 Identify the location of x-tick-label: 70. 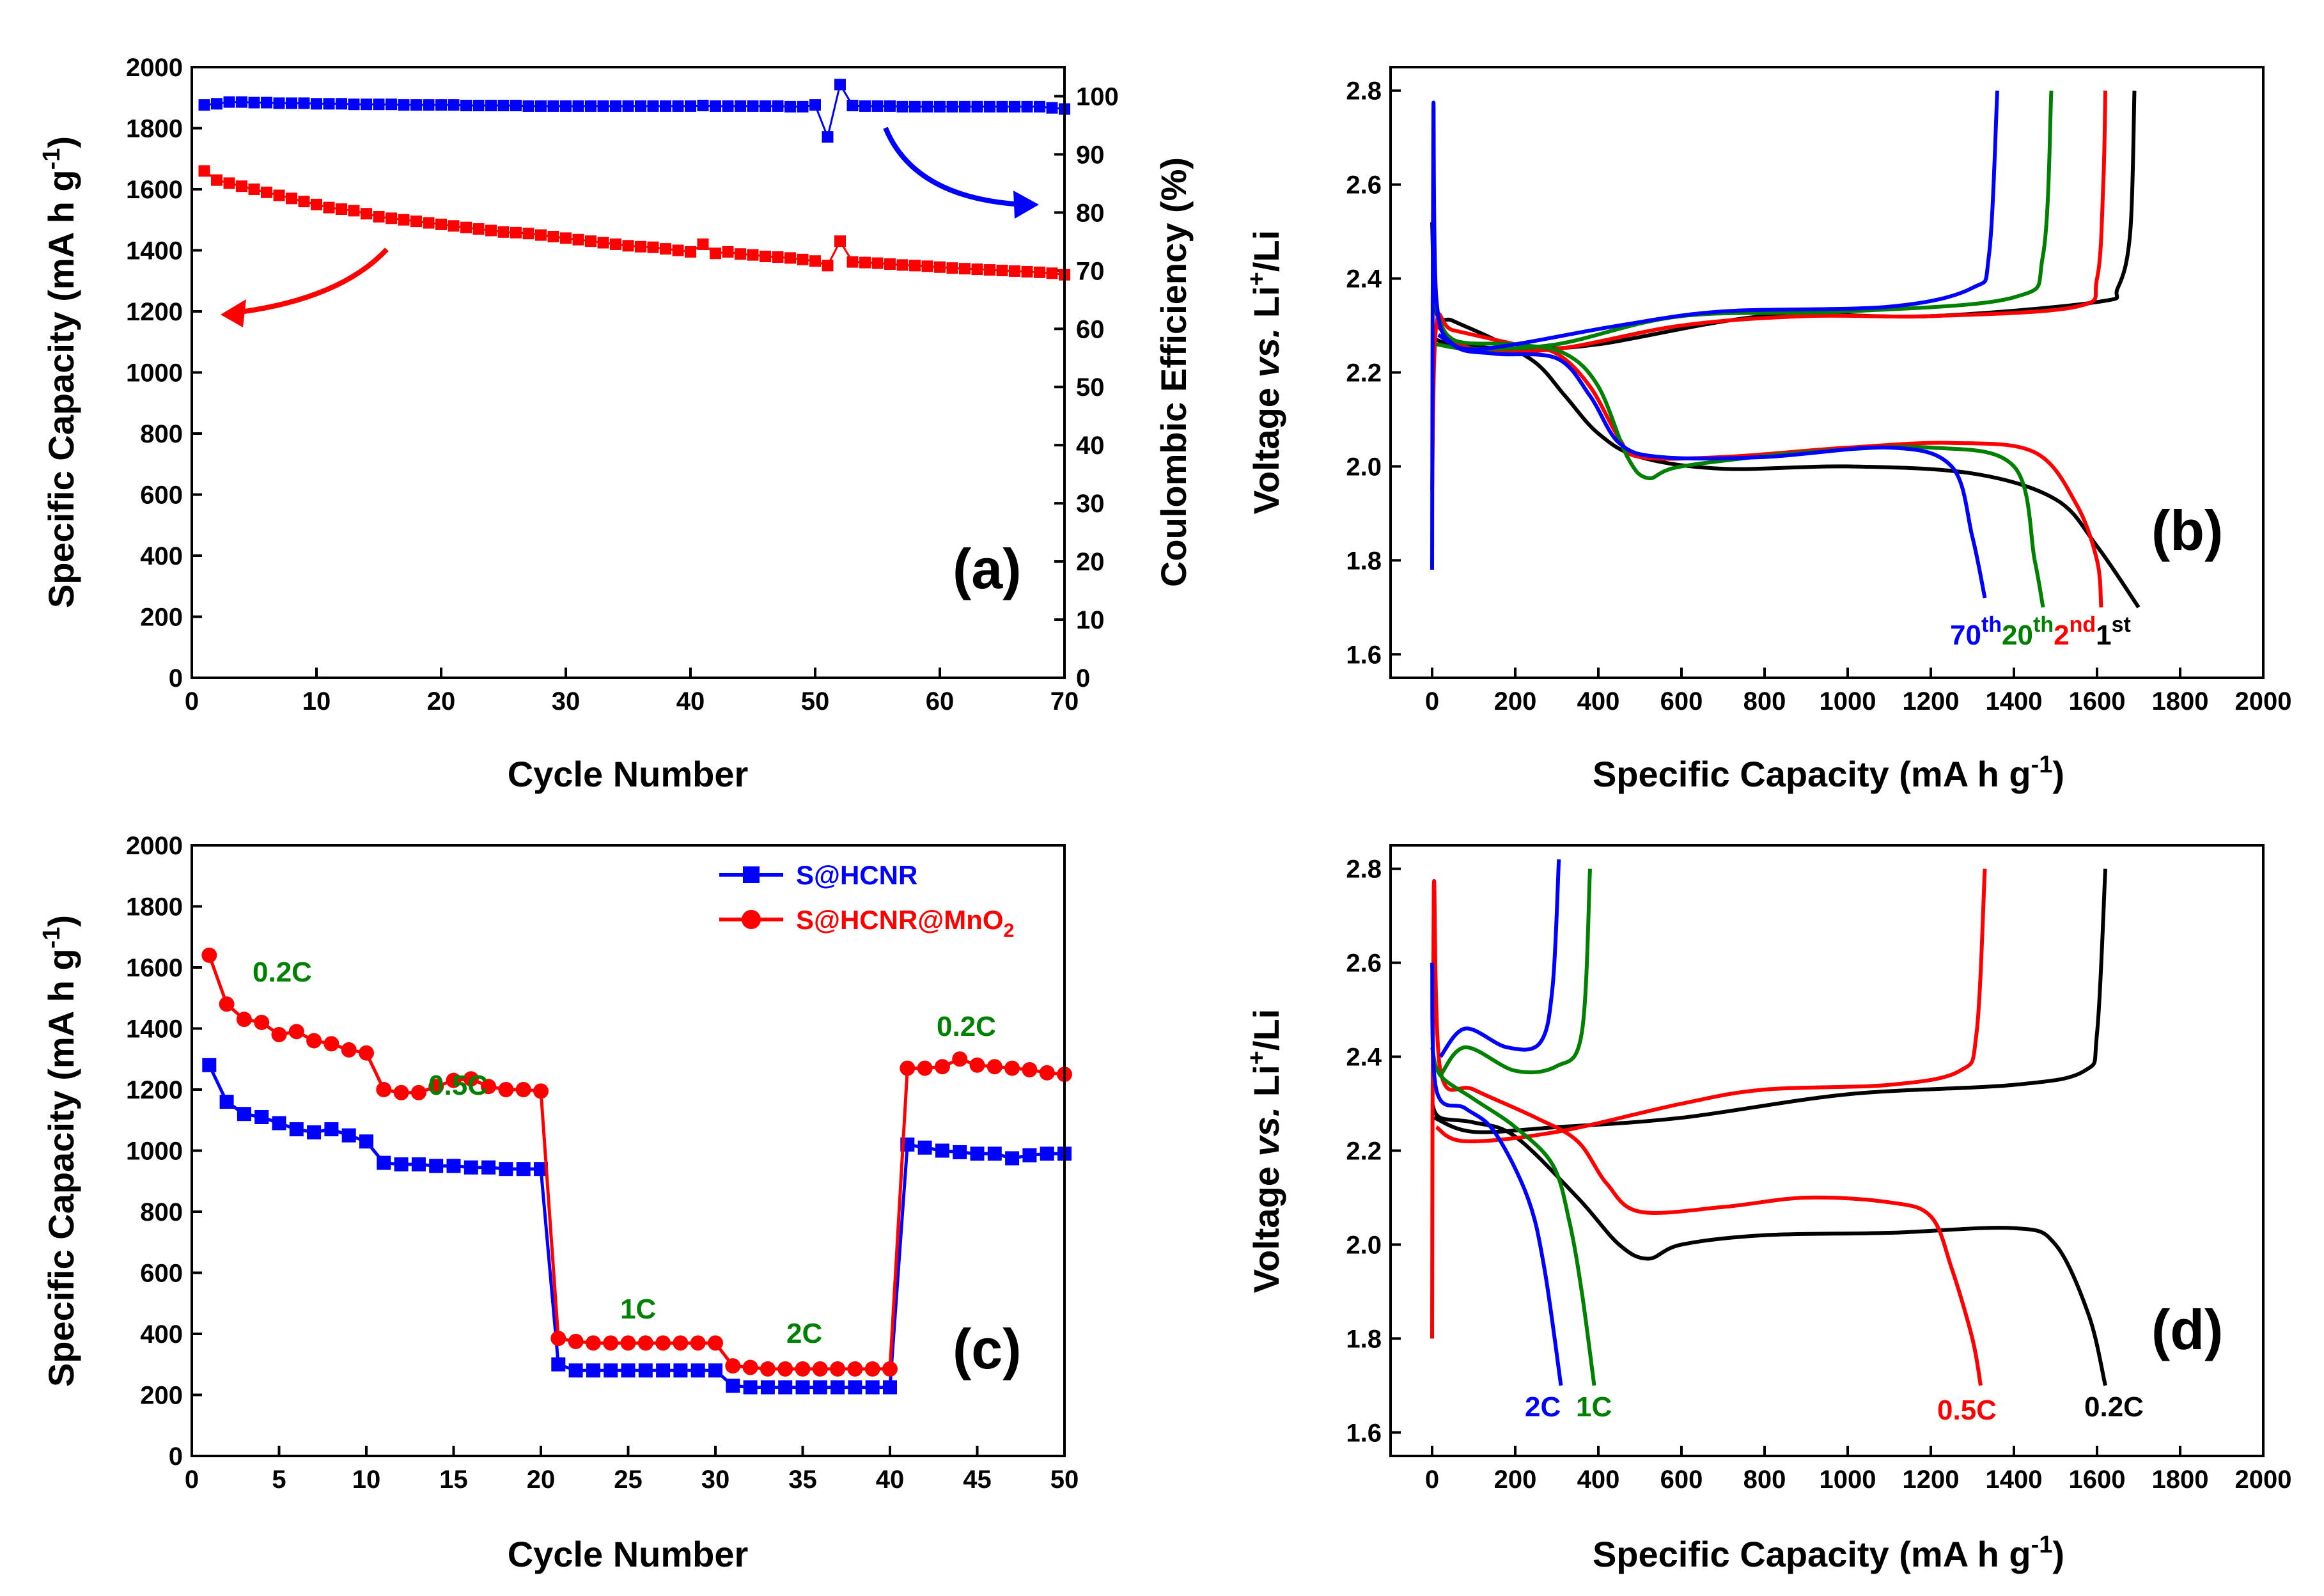
(1064, 701).